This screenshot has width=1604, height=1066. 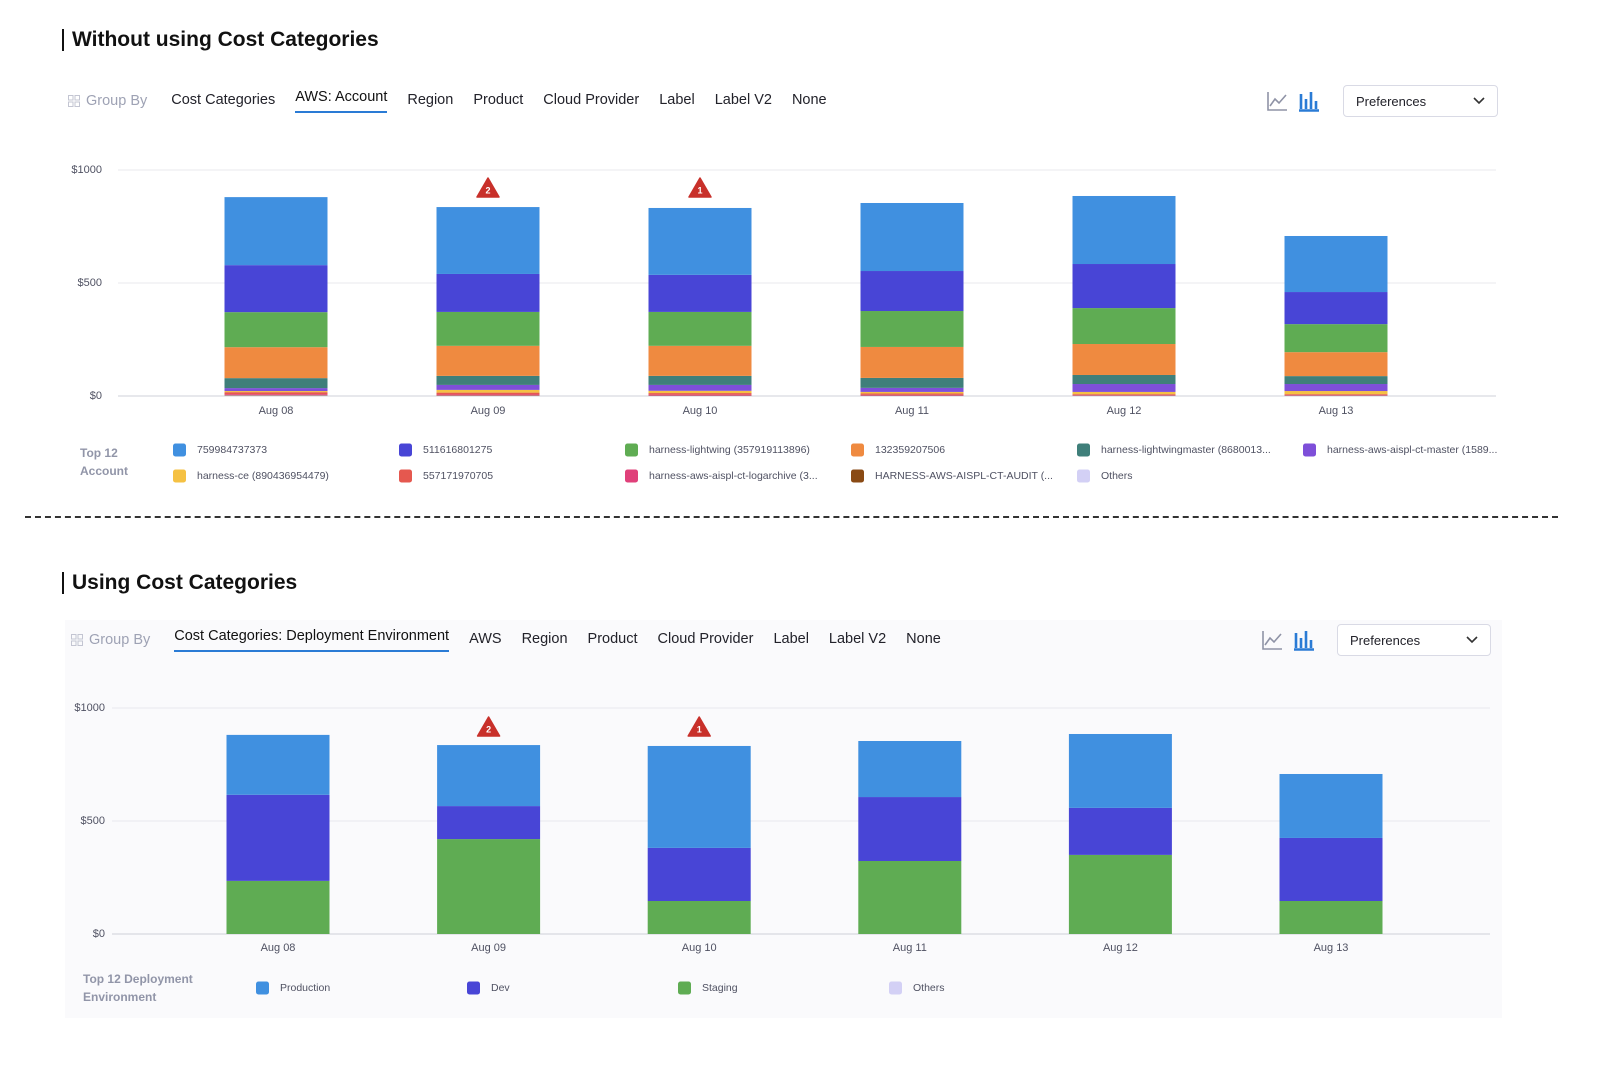 What do you see at coordinates (910, 948) in the screenshot?
I see `x-tick-label: Aug 11` at bounding box center [910, 948].